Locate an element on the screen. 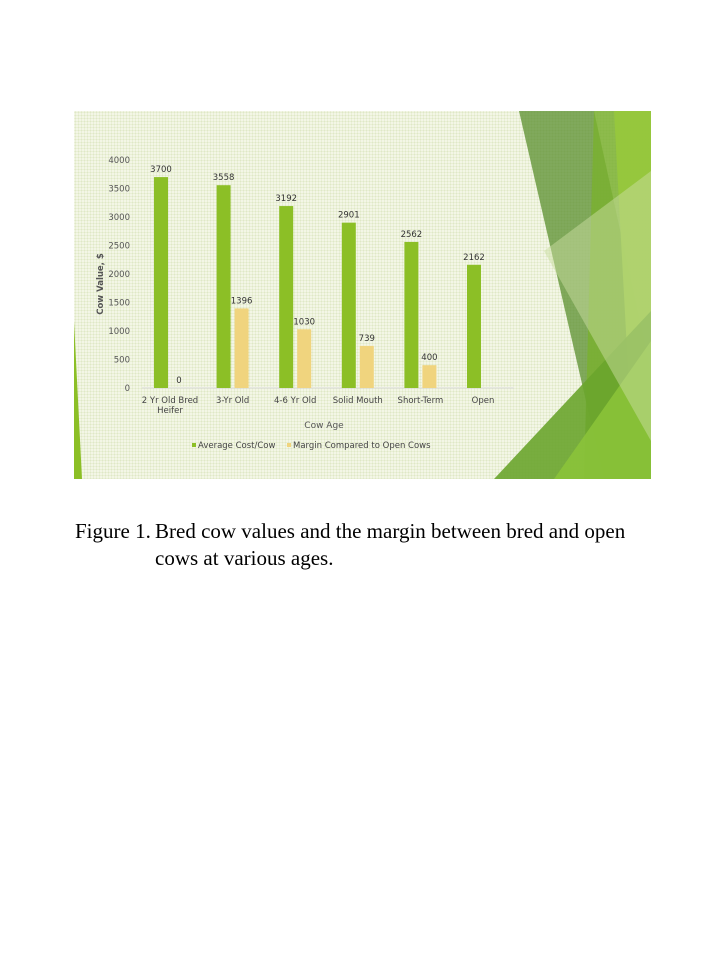  data-label: 2562 is located at coordinates (412, 235).